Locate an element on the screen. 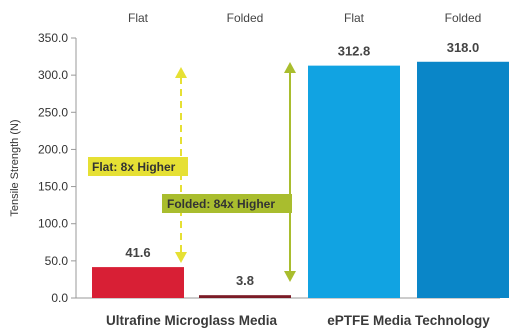 The width and height of the screenshot is (516, 332). flat-comparison-arrow-head-down is located at coordinates (181, 257).